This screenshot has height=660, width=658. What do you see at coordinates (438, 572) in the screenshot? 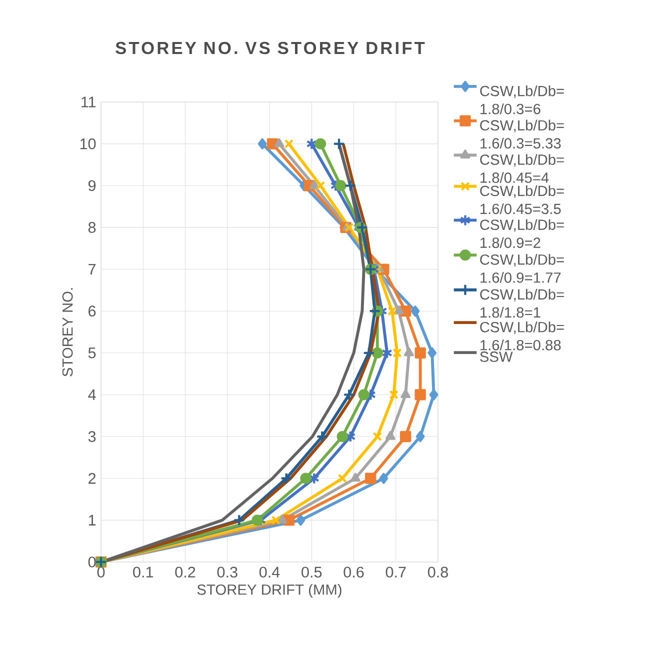
I see `x-tick-label: 0.8` at bounding box center [438, 572].